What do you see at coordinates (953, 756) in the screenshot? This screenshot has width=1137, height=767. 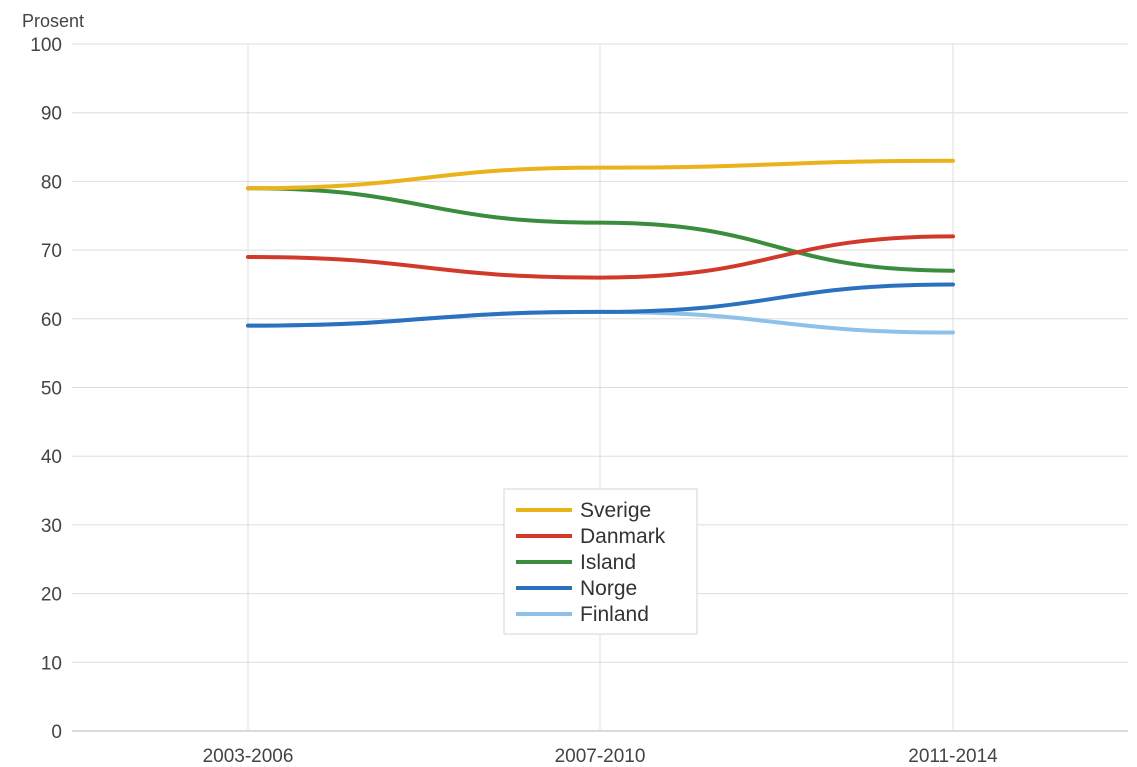 I see `x-tick-label: 2011-2014` at bounding box center [953, 756].